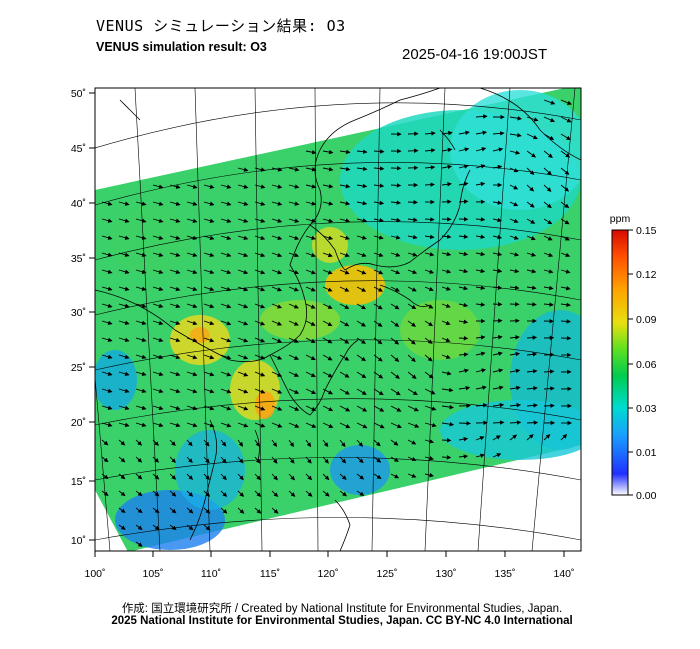  I want to click on lon-tick-label: 115˚, so click(270, 574).